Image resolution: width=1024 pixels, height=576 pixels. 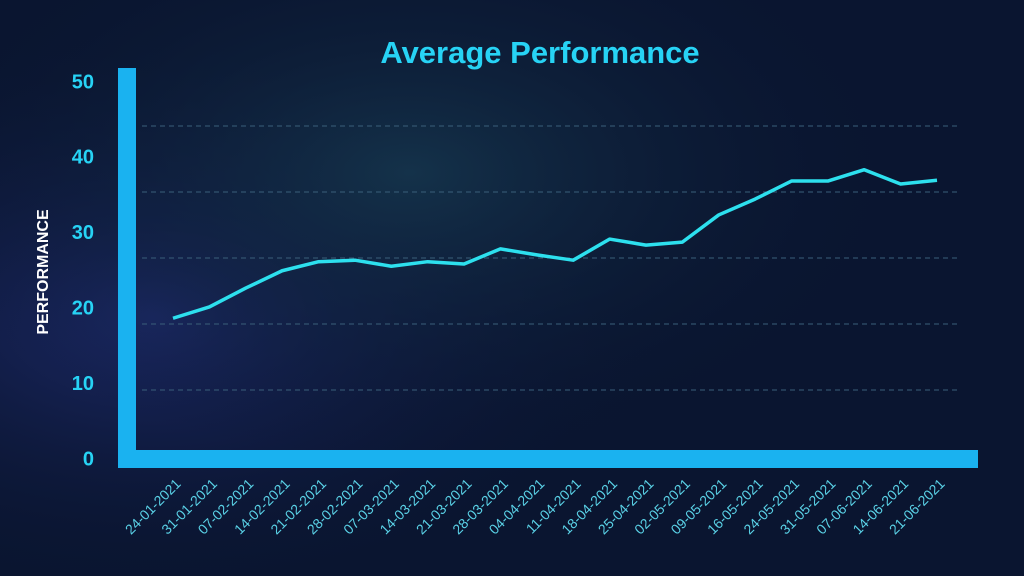 What do you see at coordinates (83, 82) in the screenshot?
I see `y-tick-label: 50` at bounding box center [83, 82].